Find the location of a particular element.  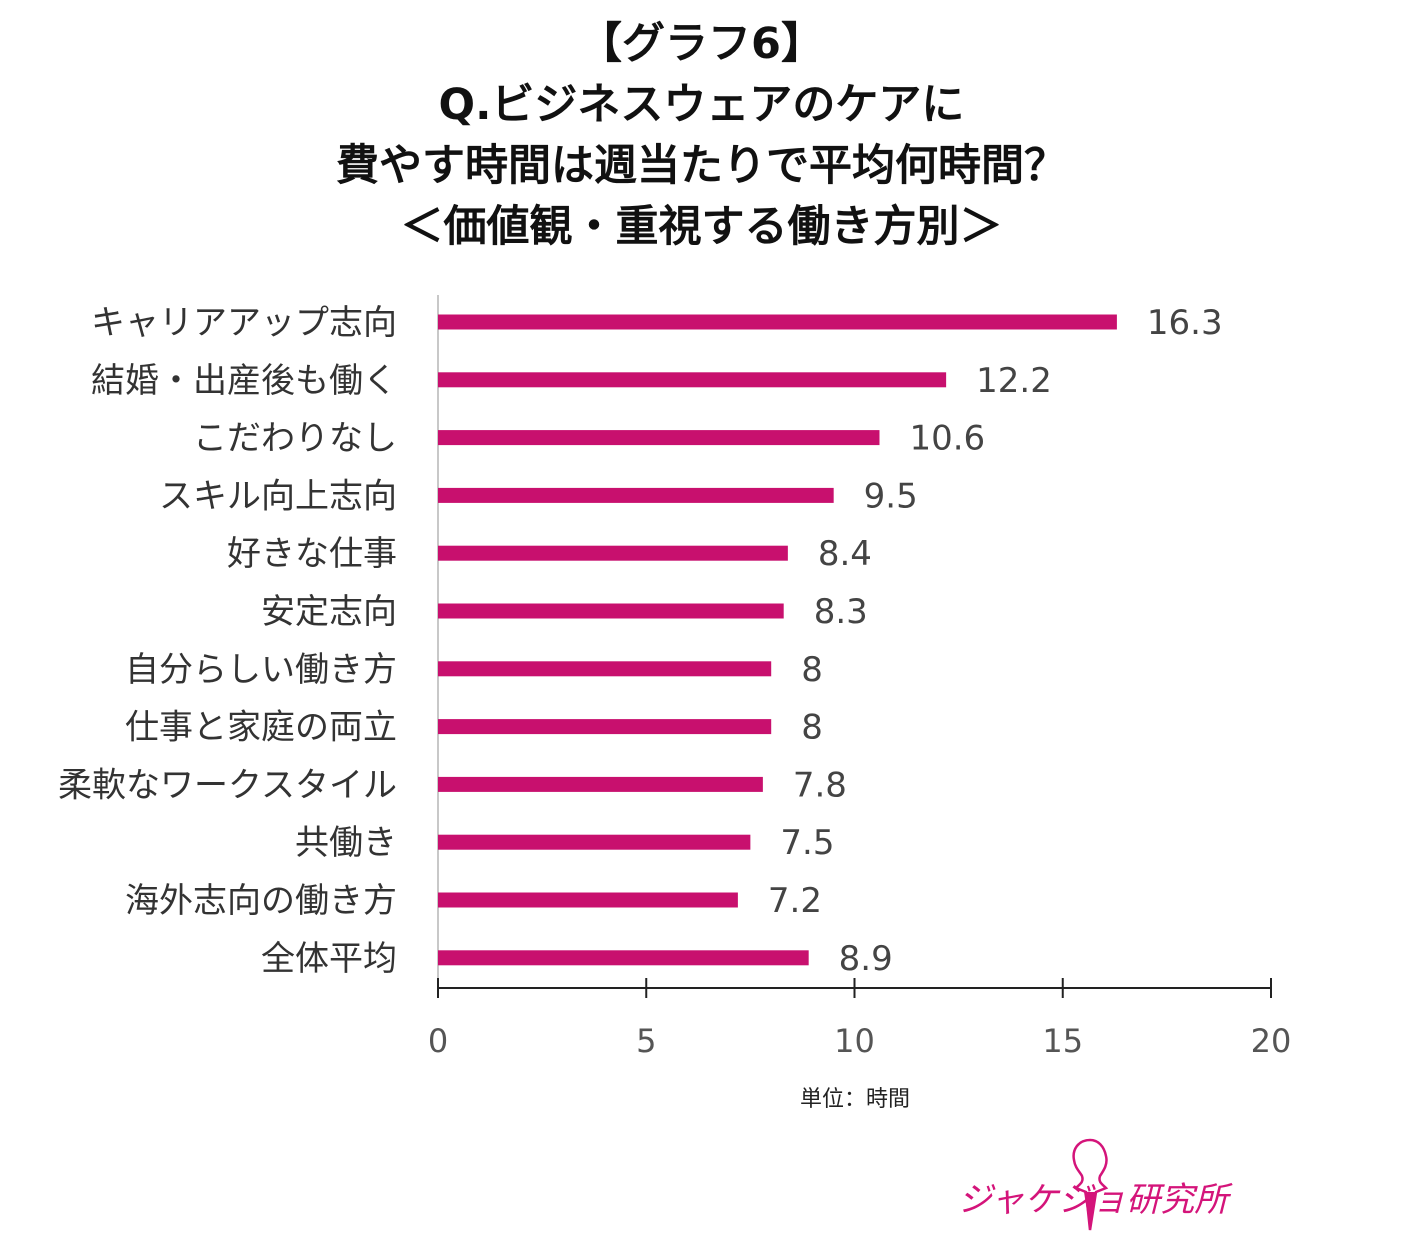

category-label: 全体平均 is located at coordinates (329, 959).